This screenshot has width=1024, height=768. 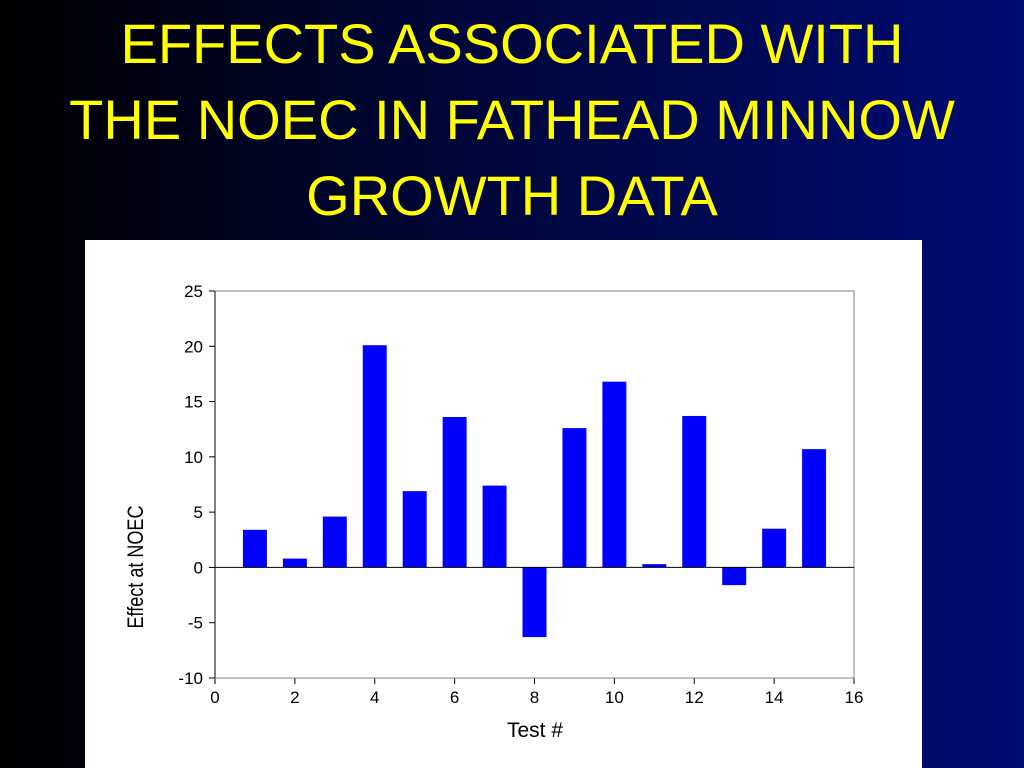 I want to click on y-tick-label: 0, so click(x=198, y=567).